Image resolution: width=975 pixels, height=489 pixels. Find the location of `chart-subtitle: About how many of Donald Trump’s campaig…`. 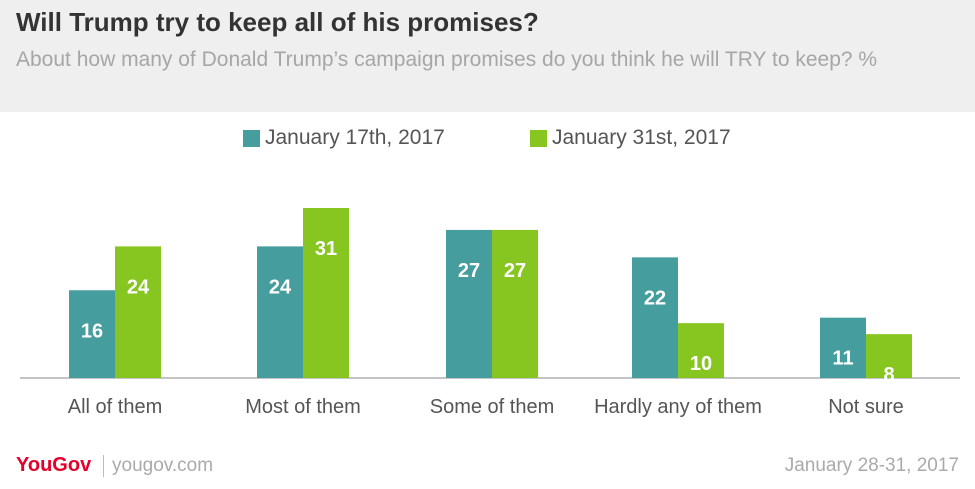

chart-subtitle: About how many of Donald Trump’s campaig… is located at coordinates (447, 59).